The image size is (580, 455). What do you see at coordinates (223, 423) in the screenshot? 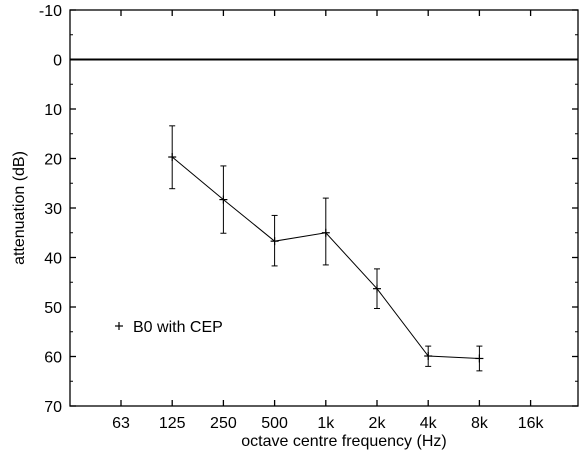
I see `x-tick-label: 250` at bounding box center [223, 423].